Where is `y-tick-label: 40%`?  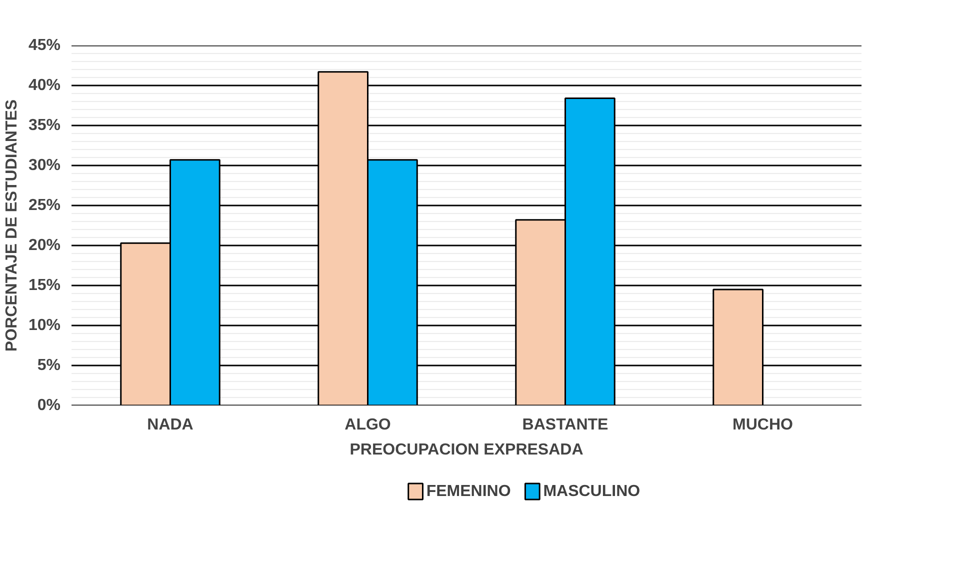
y-tick-label: 40% is located at coordinates (44, 85).